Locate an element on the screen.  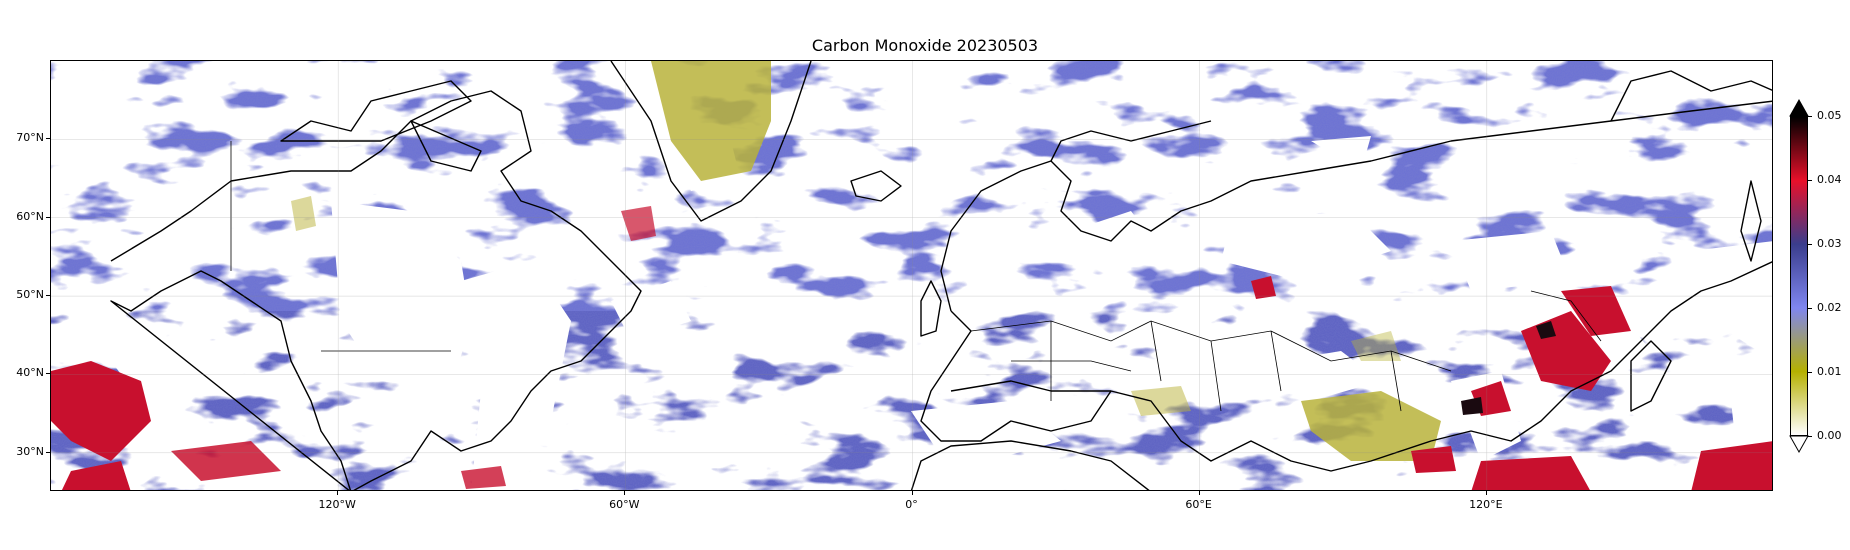
colorbar is located at coordinates (1799, 276).